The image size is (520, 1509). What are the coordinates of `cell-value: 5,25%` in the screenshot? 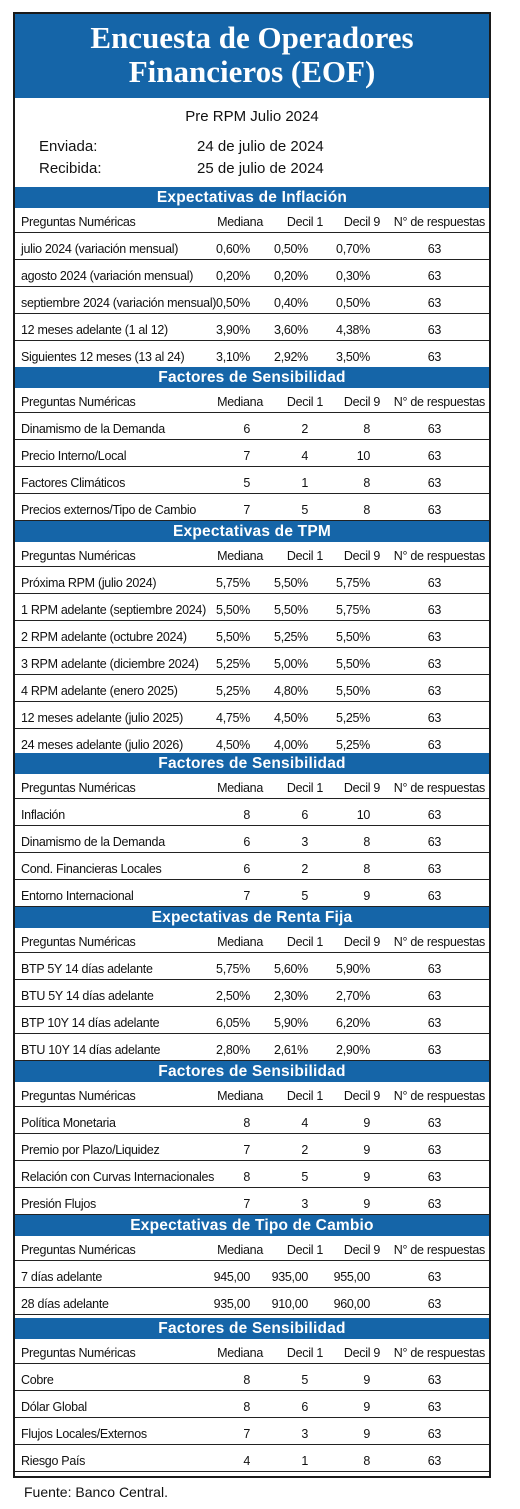 It's located at (233, 691).